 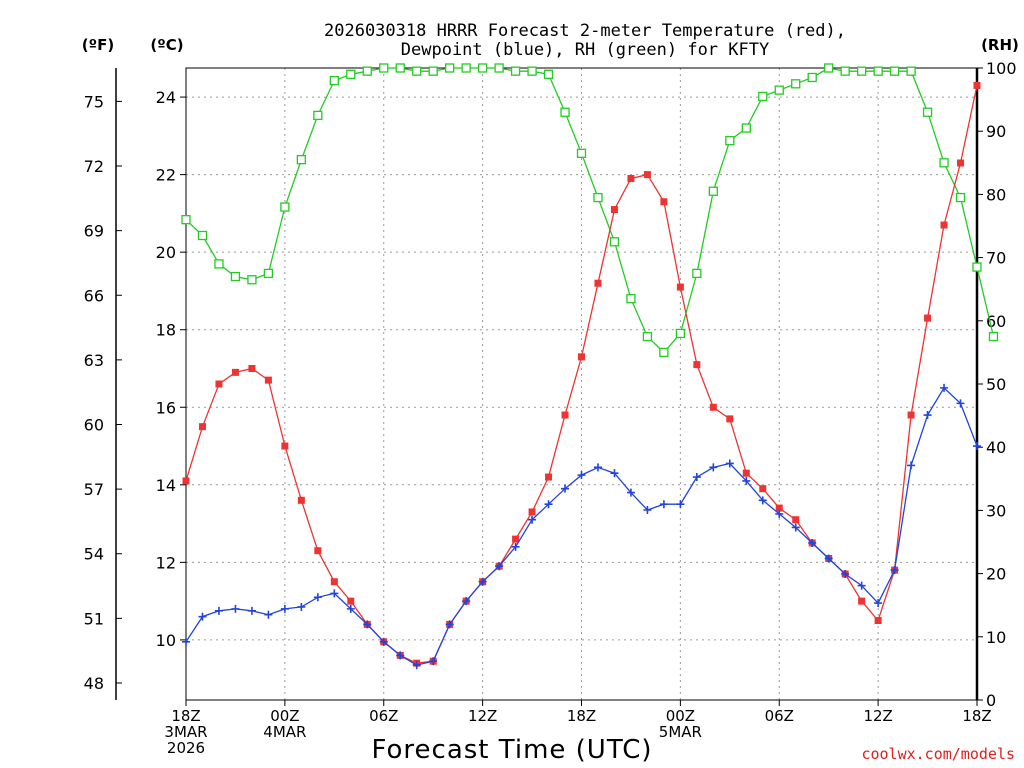 I want to click on celsius-tick-label: 16, so click(x=166, y=407).